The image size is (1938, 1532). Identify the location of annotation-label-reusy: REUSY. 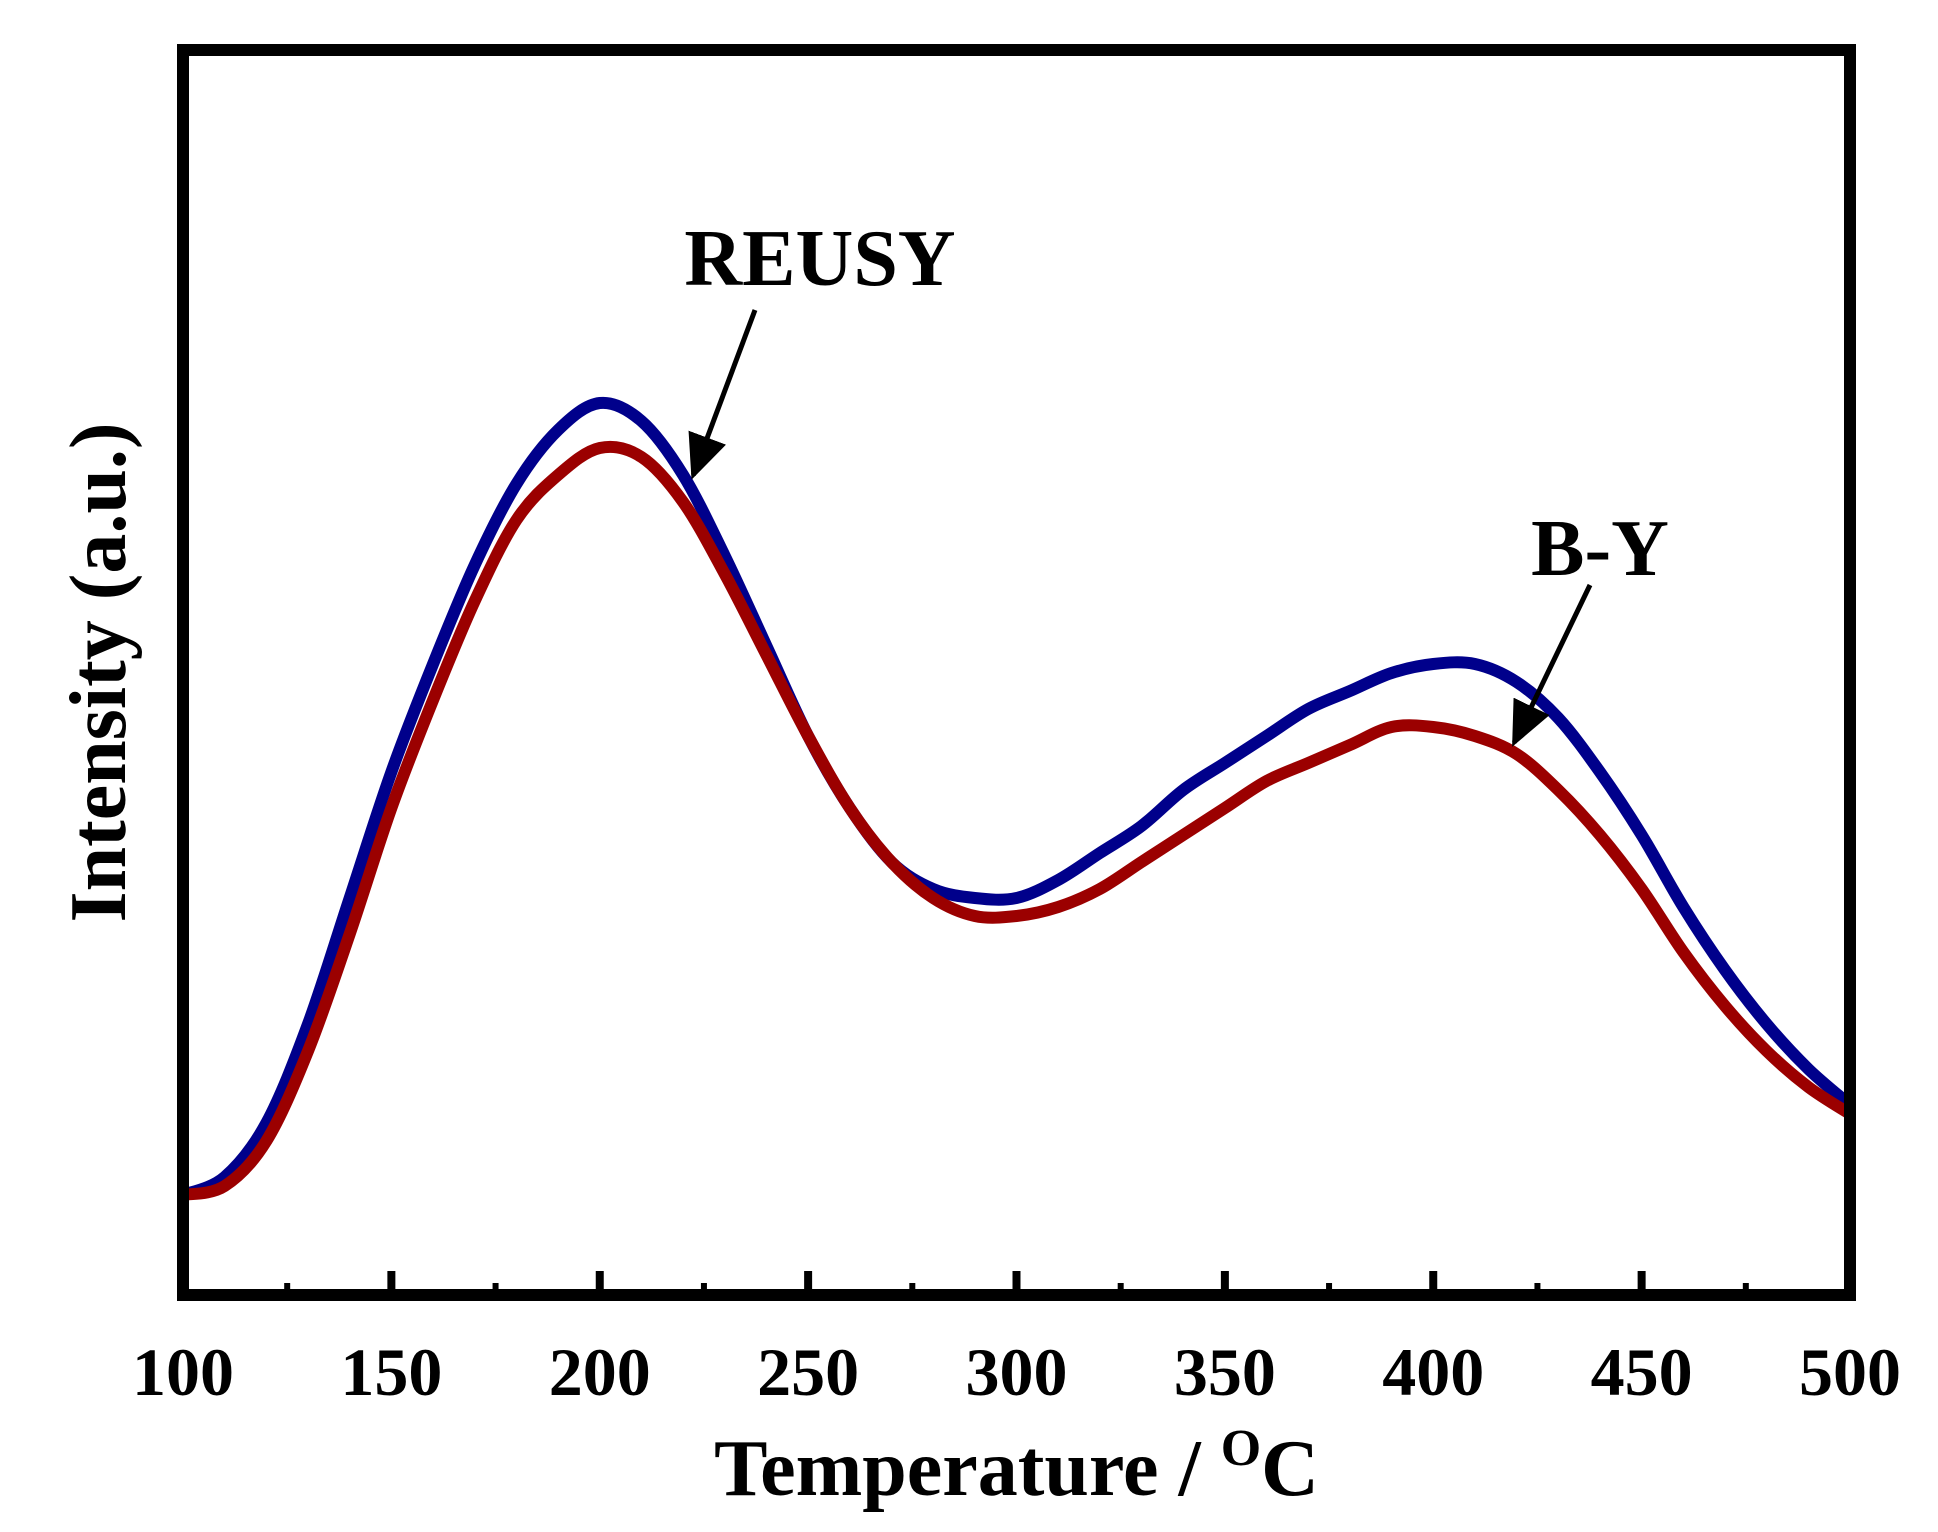
(819, 259).